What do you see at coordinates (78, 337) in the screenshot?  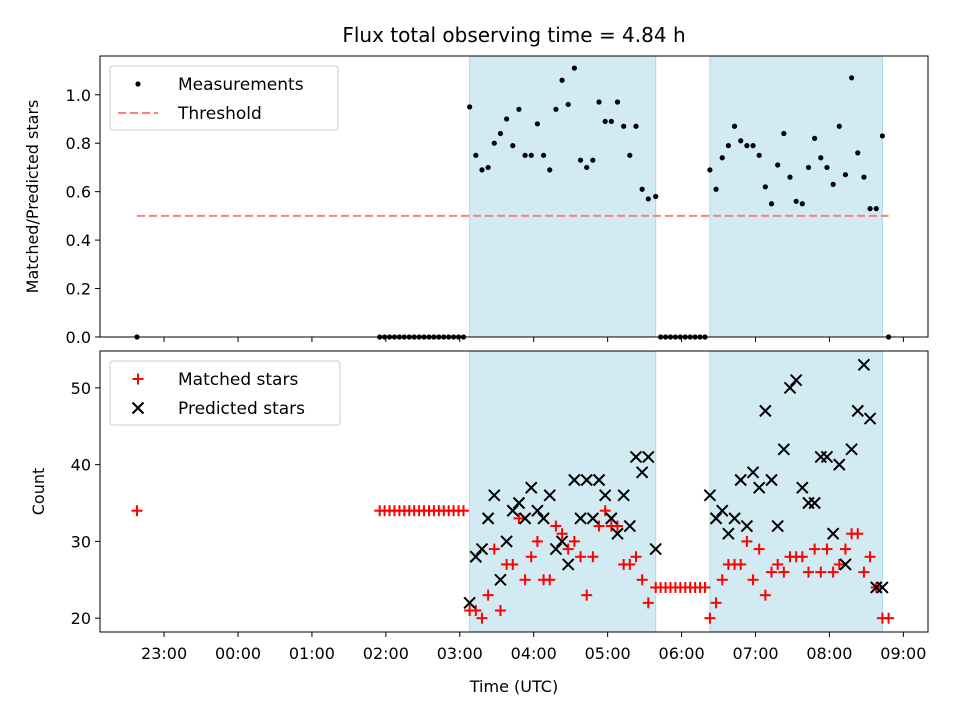 I see `top-y-tick-label: 0.0` at bounding box center [78, 337].